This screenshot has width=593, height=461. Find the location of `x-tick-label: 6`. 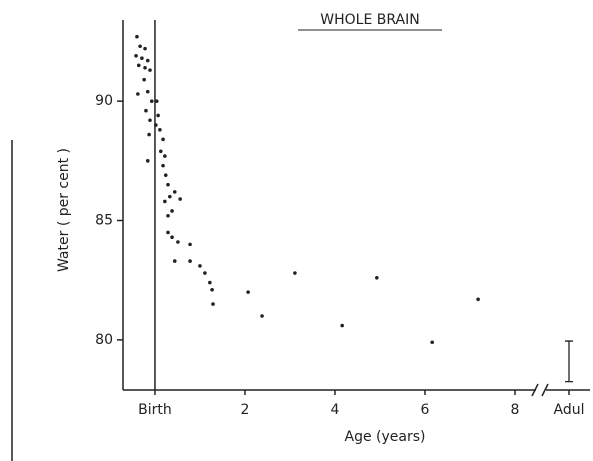

x-tick-label: 6 is located at coordinates (425, 410).